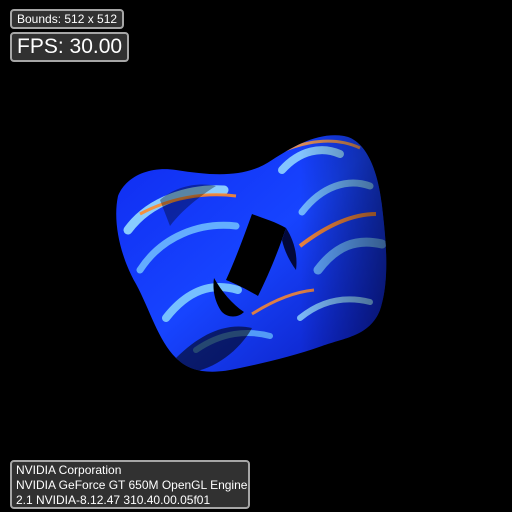  I want to click on bounds-label: Bounds: 512 x 512, so click(67, 19).